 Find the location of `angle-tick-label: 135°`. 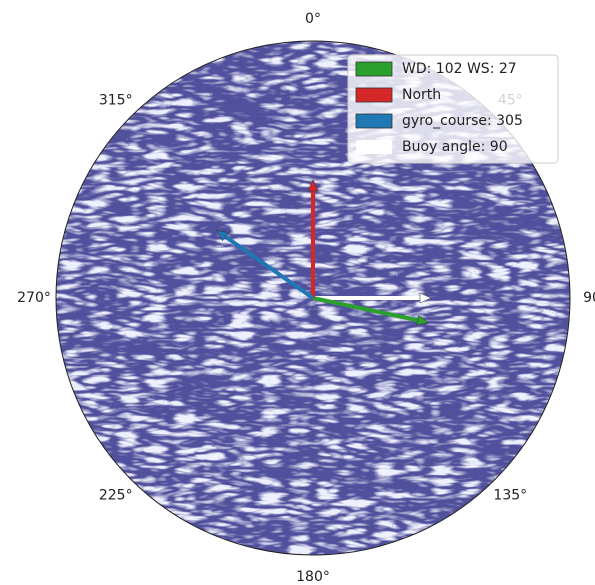

angle-tick-label: 135° is located at coordinates (510, 495).